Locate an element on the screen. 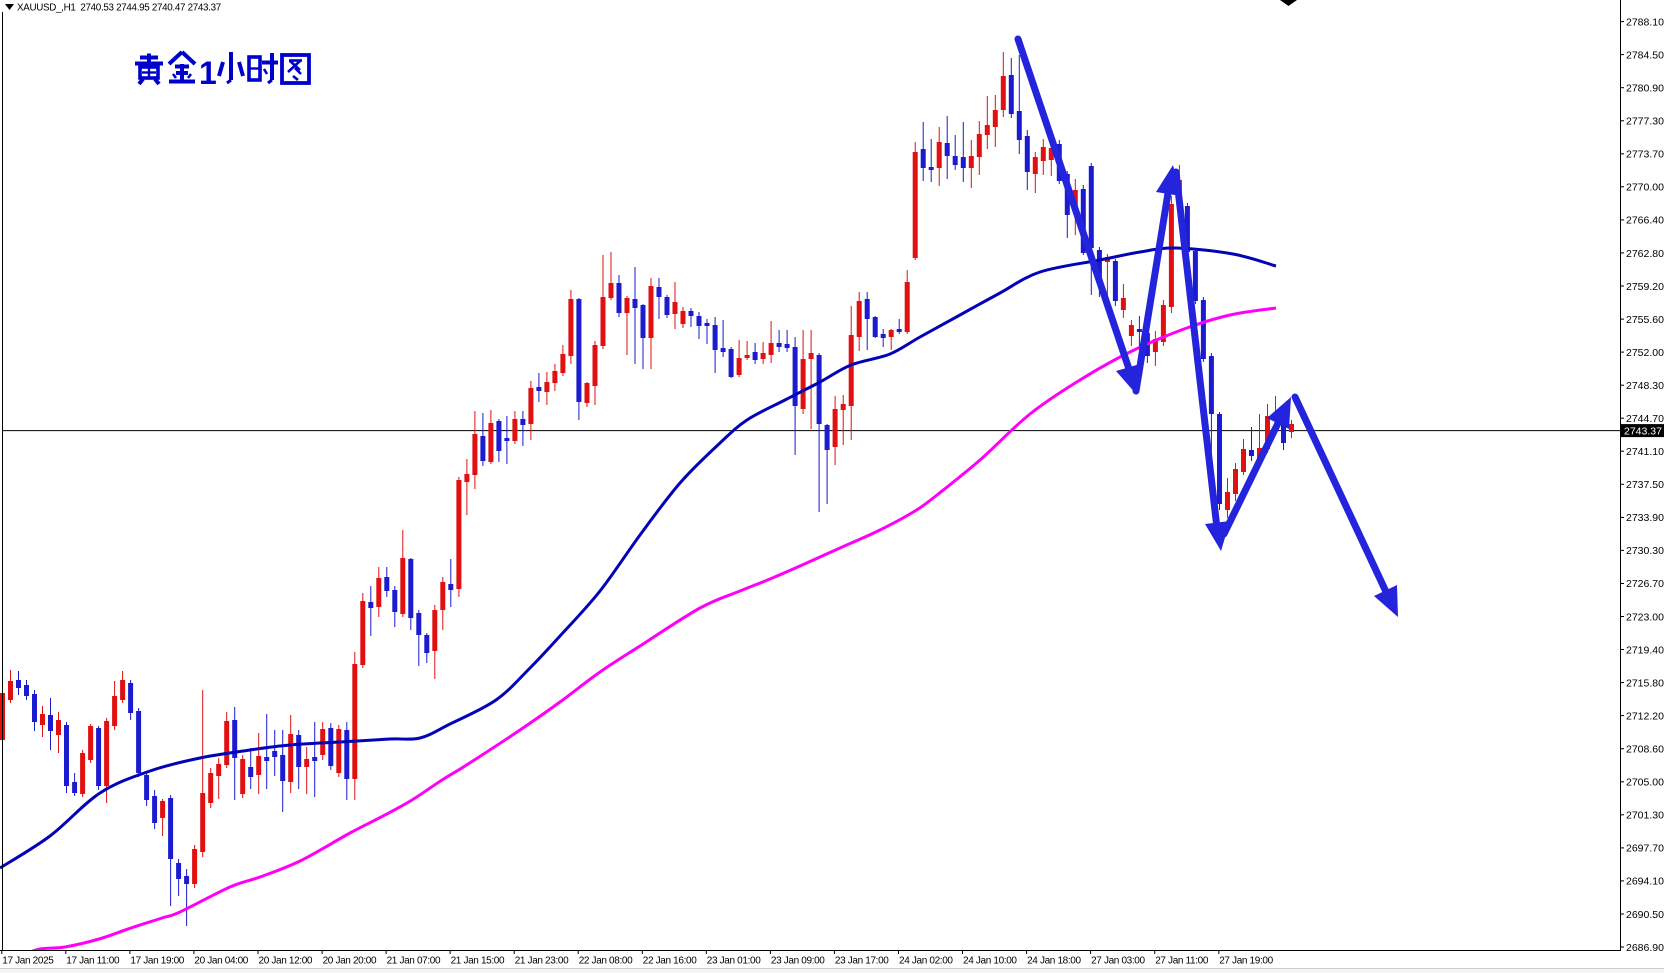 The image size is (1664, 973). svg-text: 24 Jan 18:00 is located at coordinates (1054, 960).